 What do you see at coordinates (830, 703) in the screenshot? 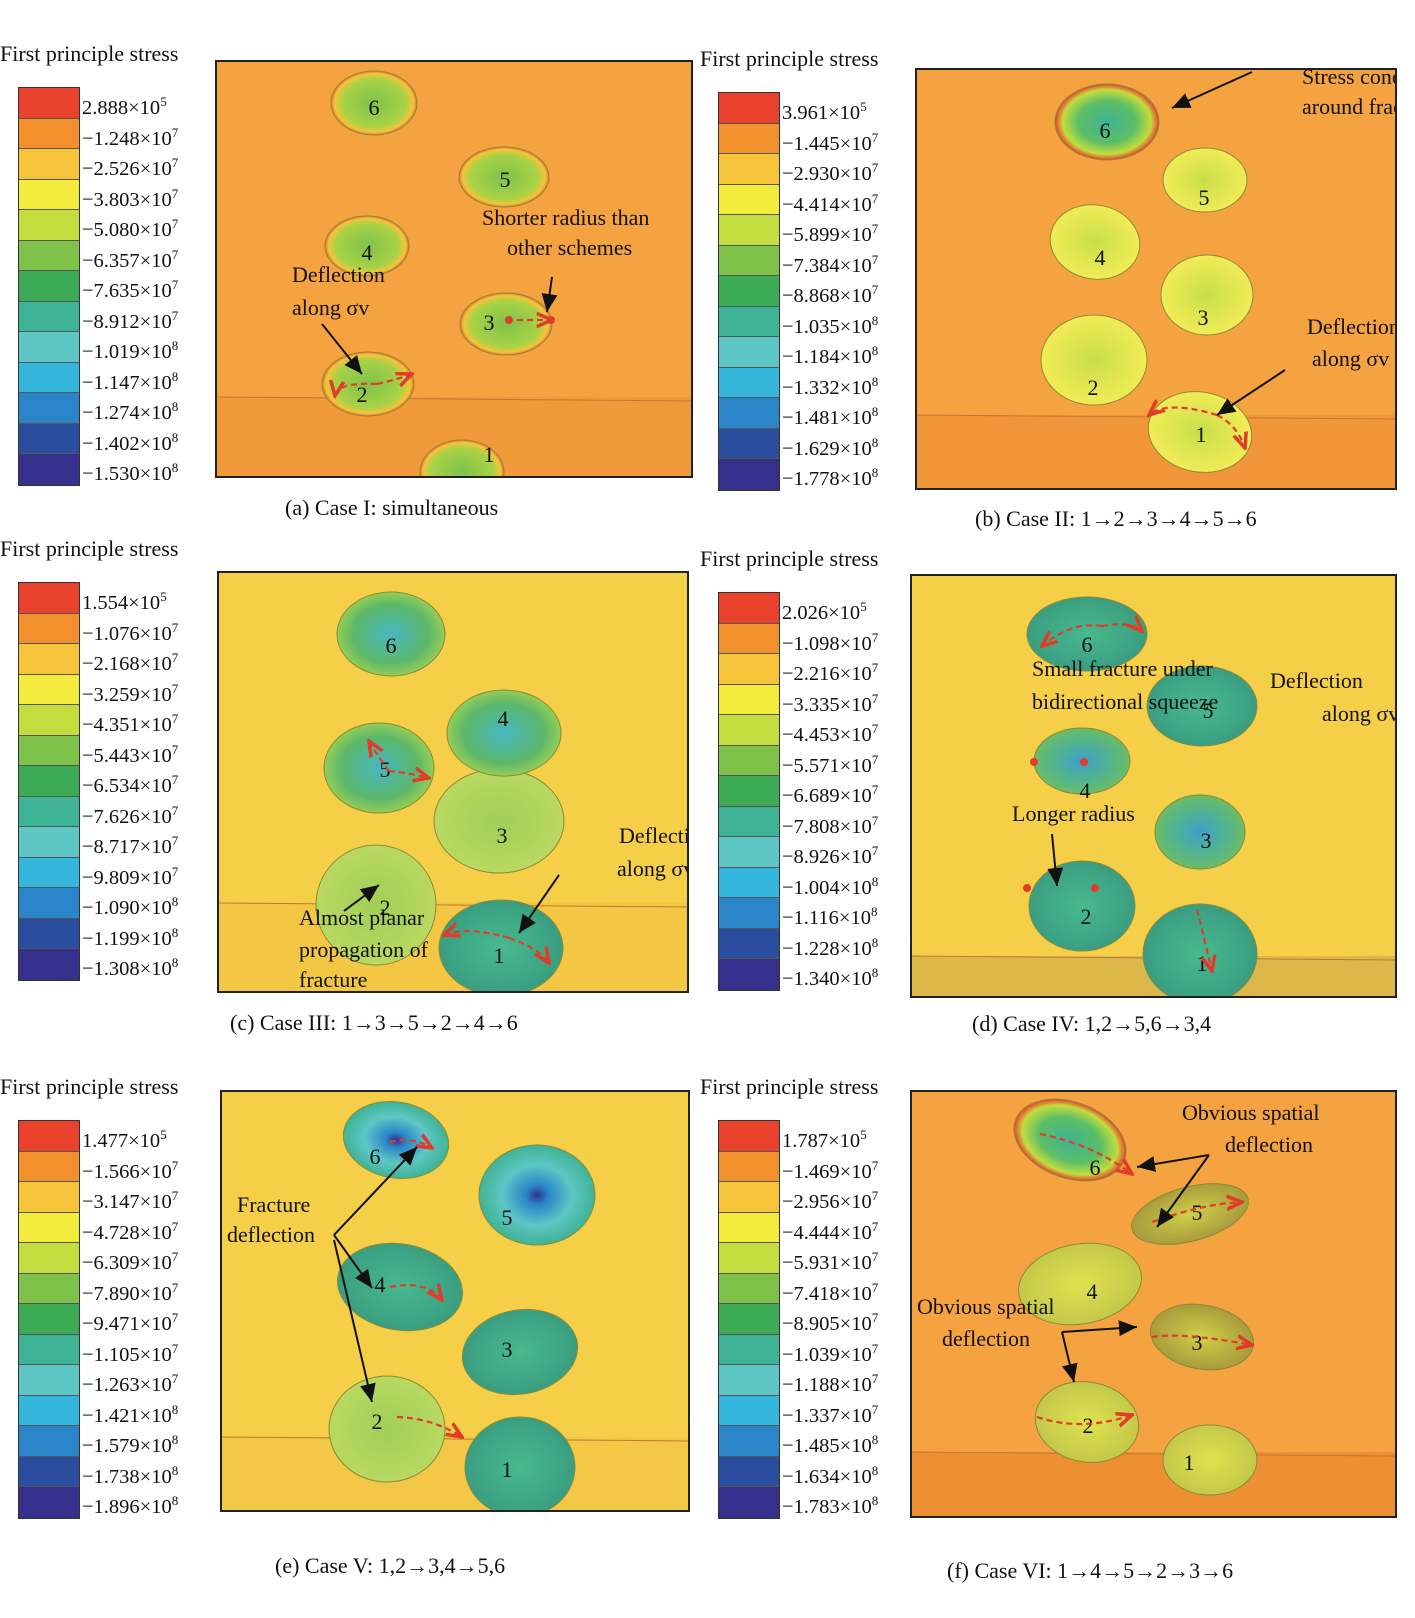
I see `legend-tick-label: −3.335×10⁷` at bounding box center [830, 703].